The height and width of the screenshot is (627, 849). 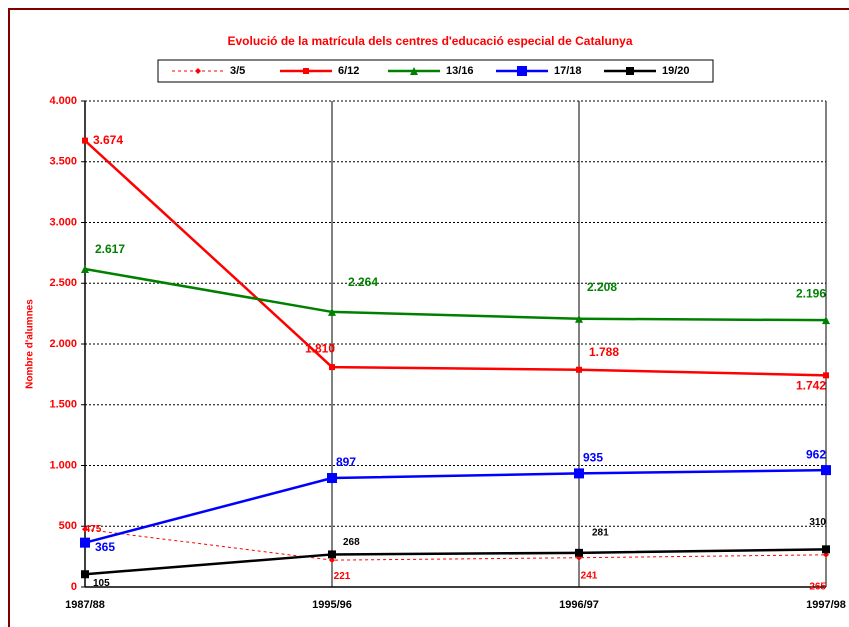 What do you see at coordinates (74, 587) in the screenshot?
I see `y-tick-label: 0` at bounding box center [74, 587].